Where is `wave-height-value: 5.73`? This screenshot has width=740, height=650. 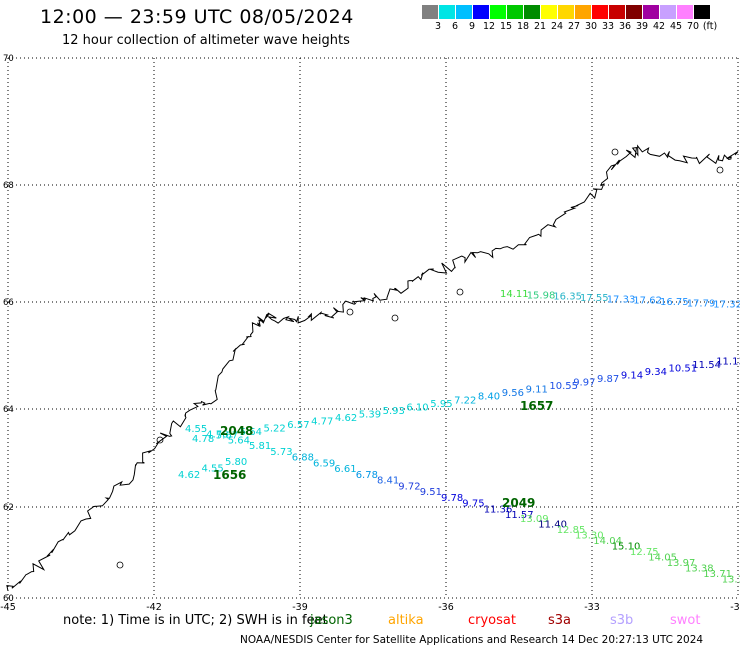 wave-height-value: 5.73 is located at coordinates (281, 452).